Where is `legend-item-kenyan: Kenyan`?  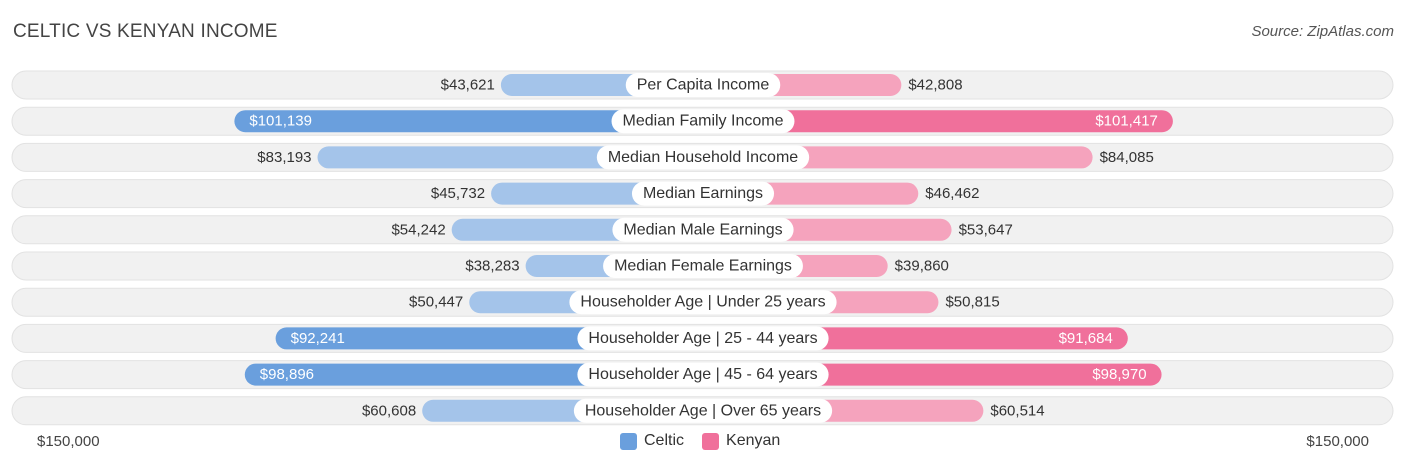
legend-item-kenyan: Kenyan is located at coordinates (741, 441).